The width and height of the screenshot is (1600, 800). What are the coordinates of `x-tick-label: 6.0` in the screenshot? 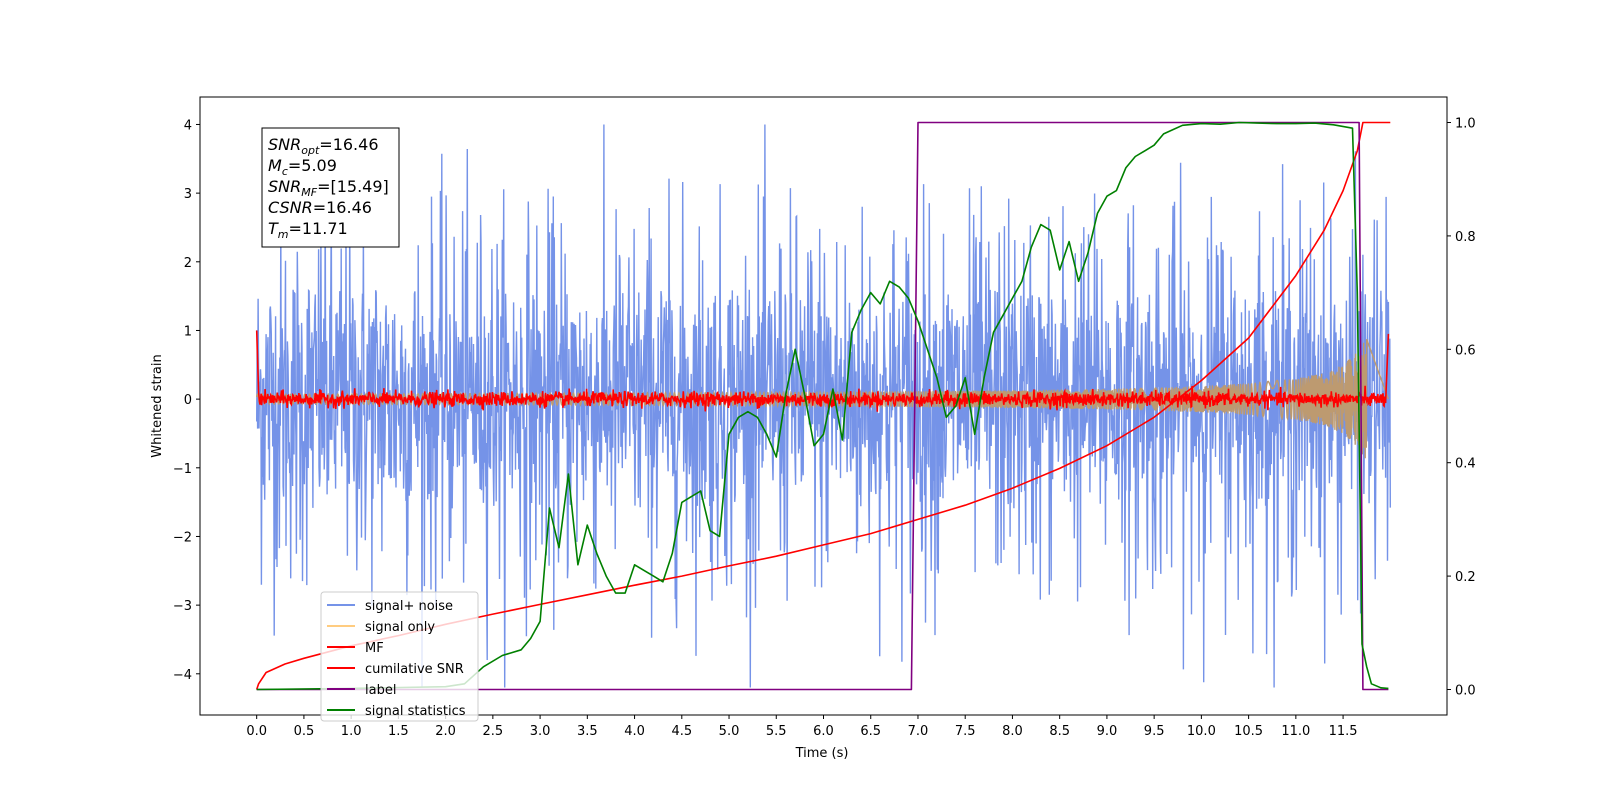 It's located at (823, 731).